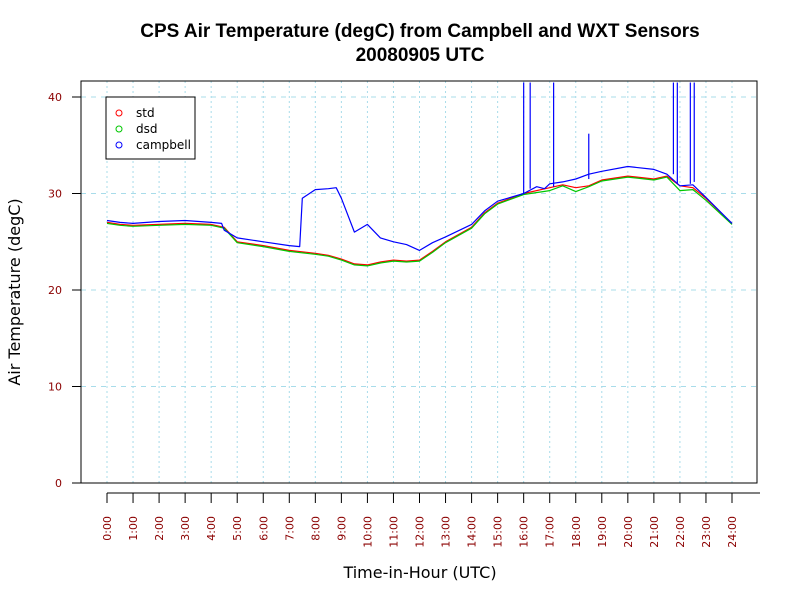 The height and width of the screenshot is (600, 800). What do you see at coordinates (367, 532) in the screenshot?
I see `x-tick-label-10: 10:00` at bounding box center [367, 532].